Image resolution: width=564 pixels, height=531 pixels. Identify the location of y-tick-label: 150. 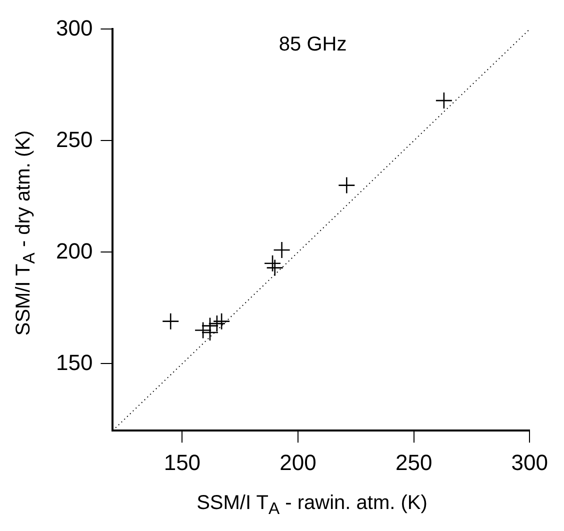
(74, 362).